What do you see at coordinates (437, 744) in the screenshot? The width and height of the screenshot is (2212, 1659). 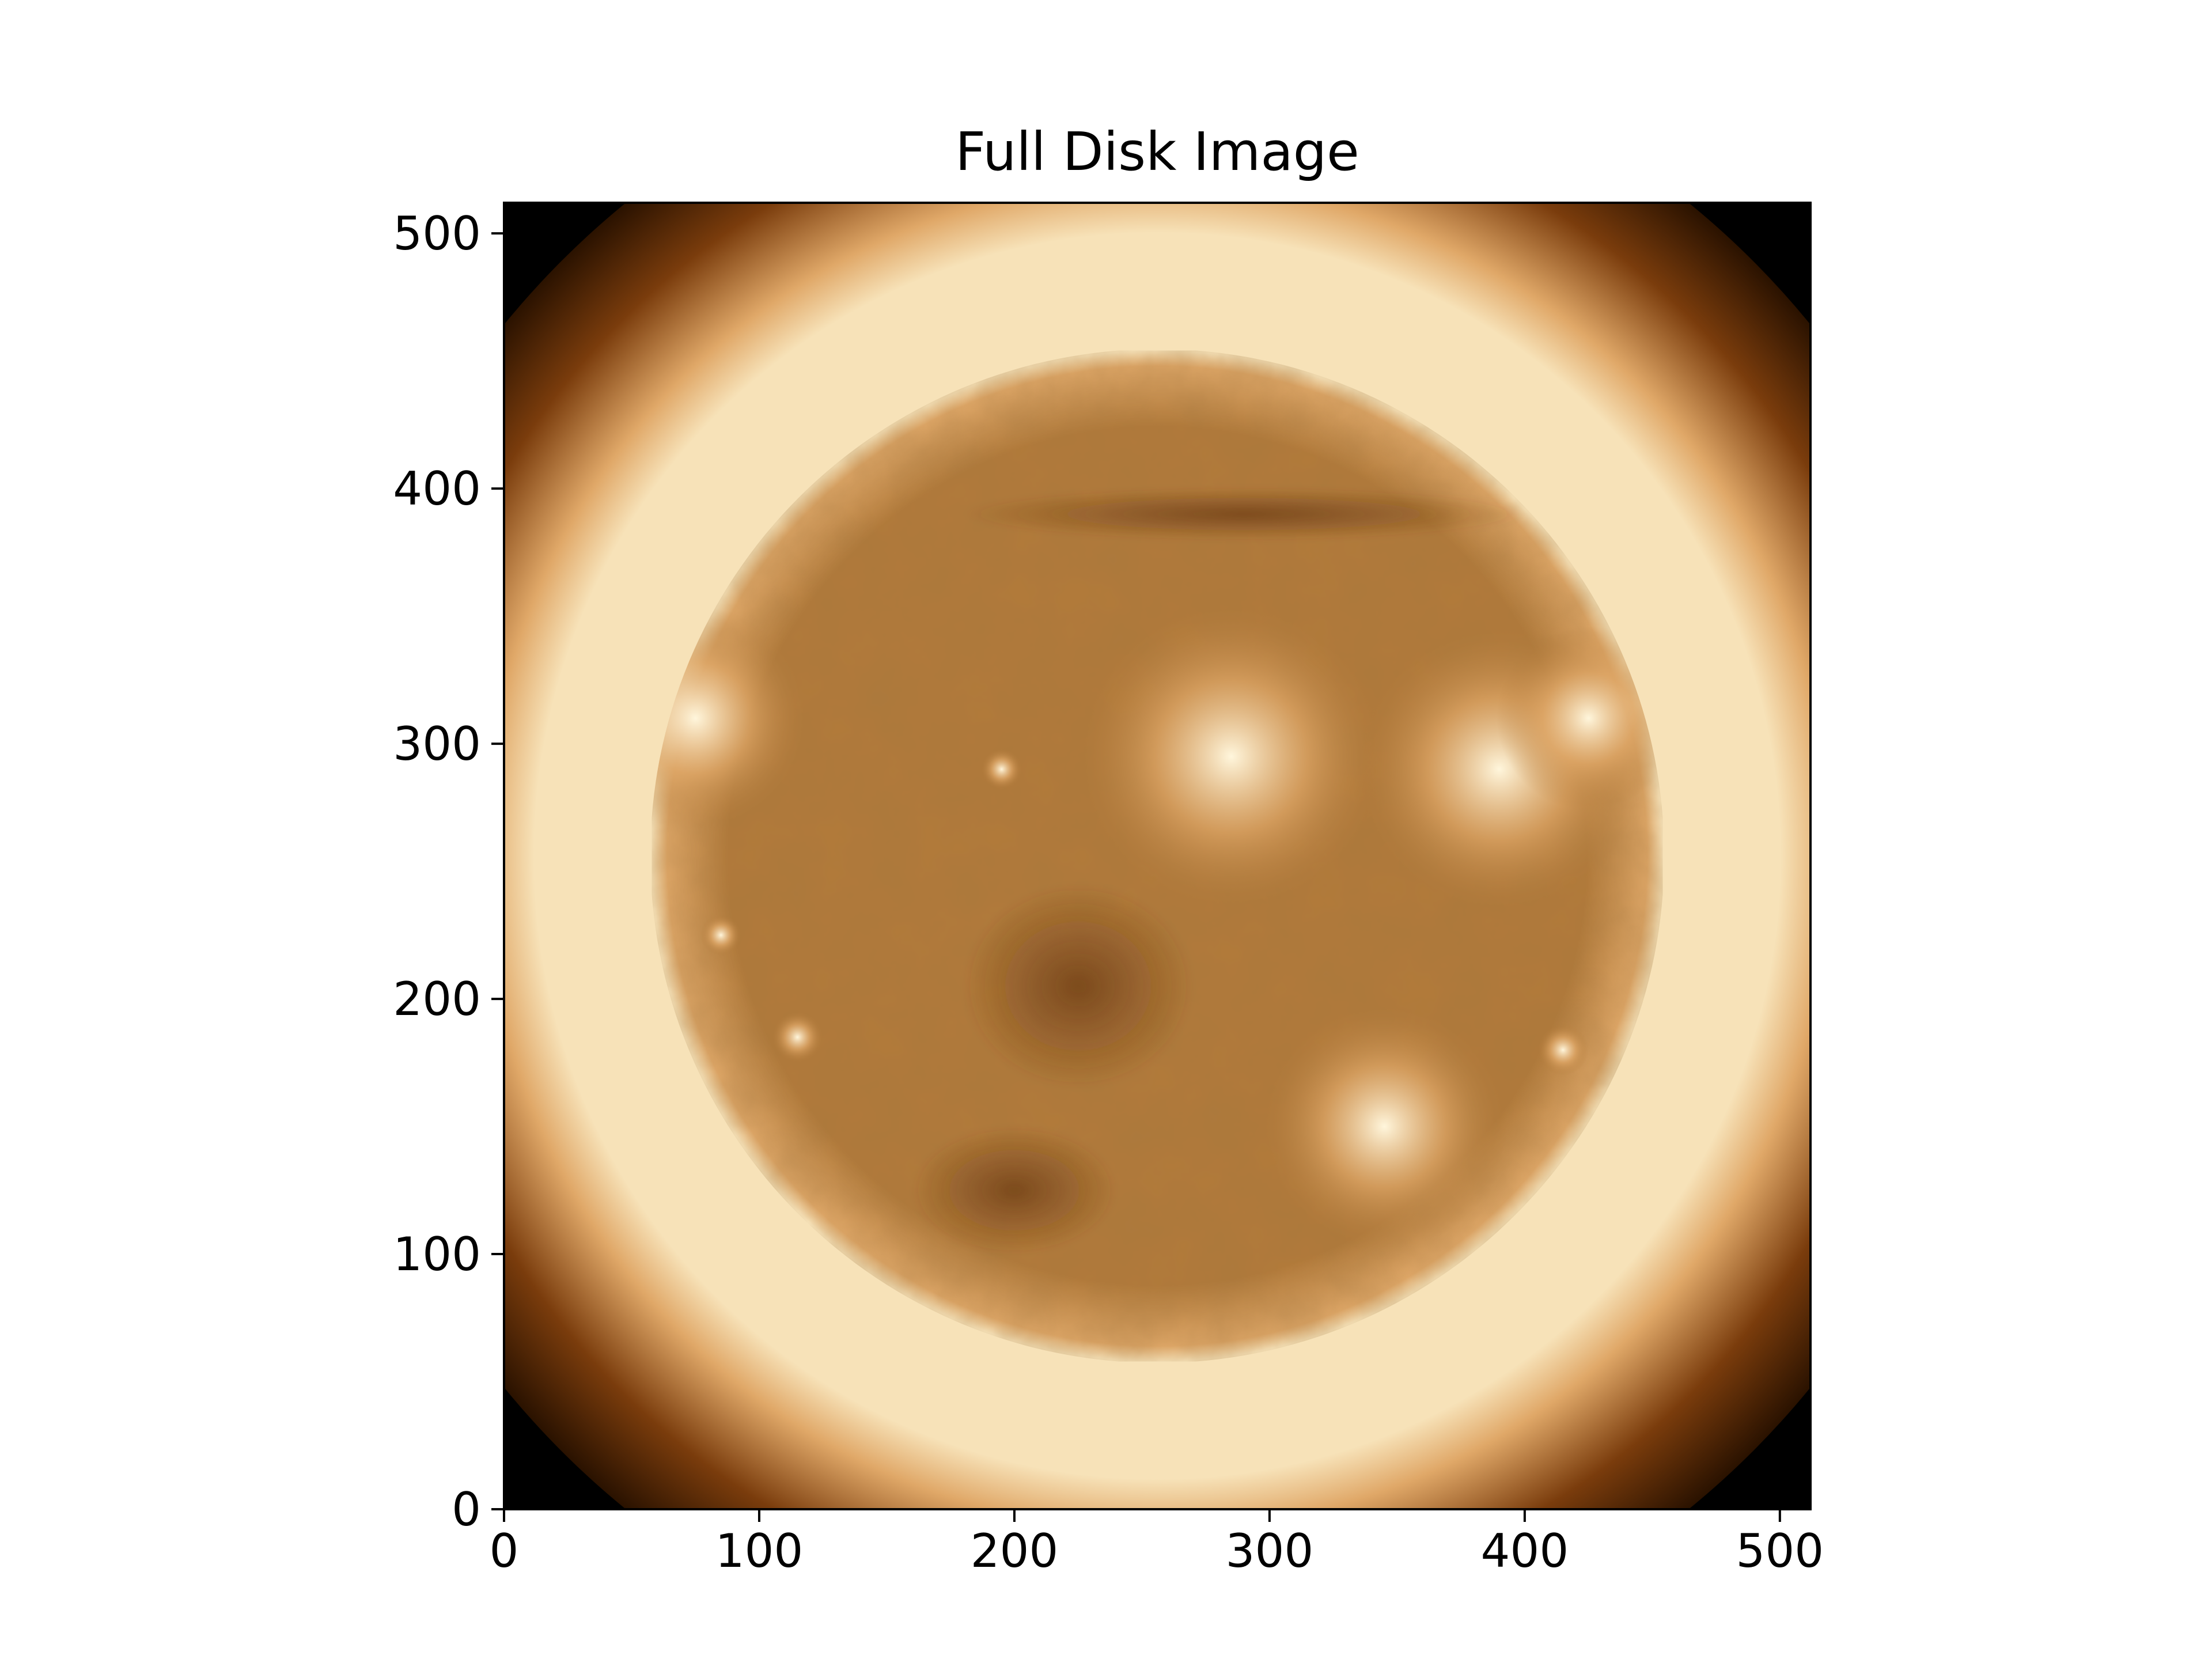 I see `y-tick-label: 300` at bounding box center [437, 744].